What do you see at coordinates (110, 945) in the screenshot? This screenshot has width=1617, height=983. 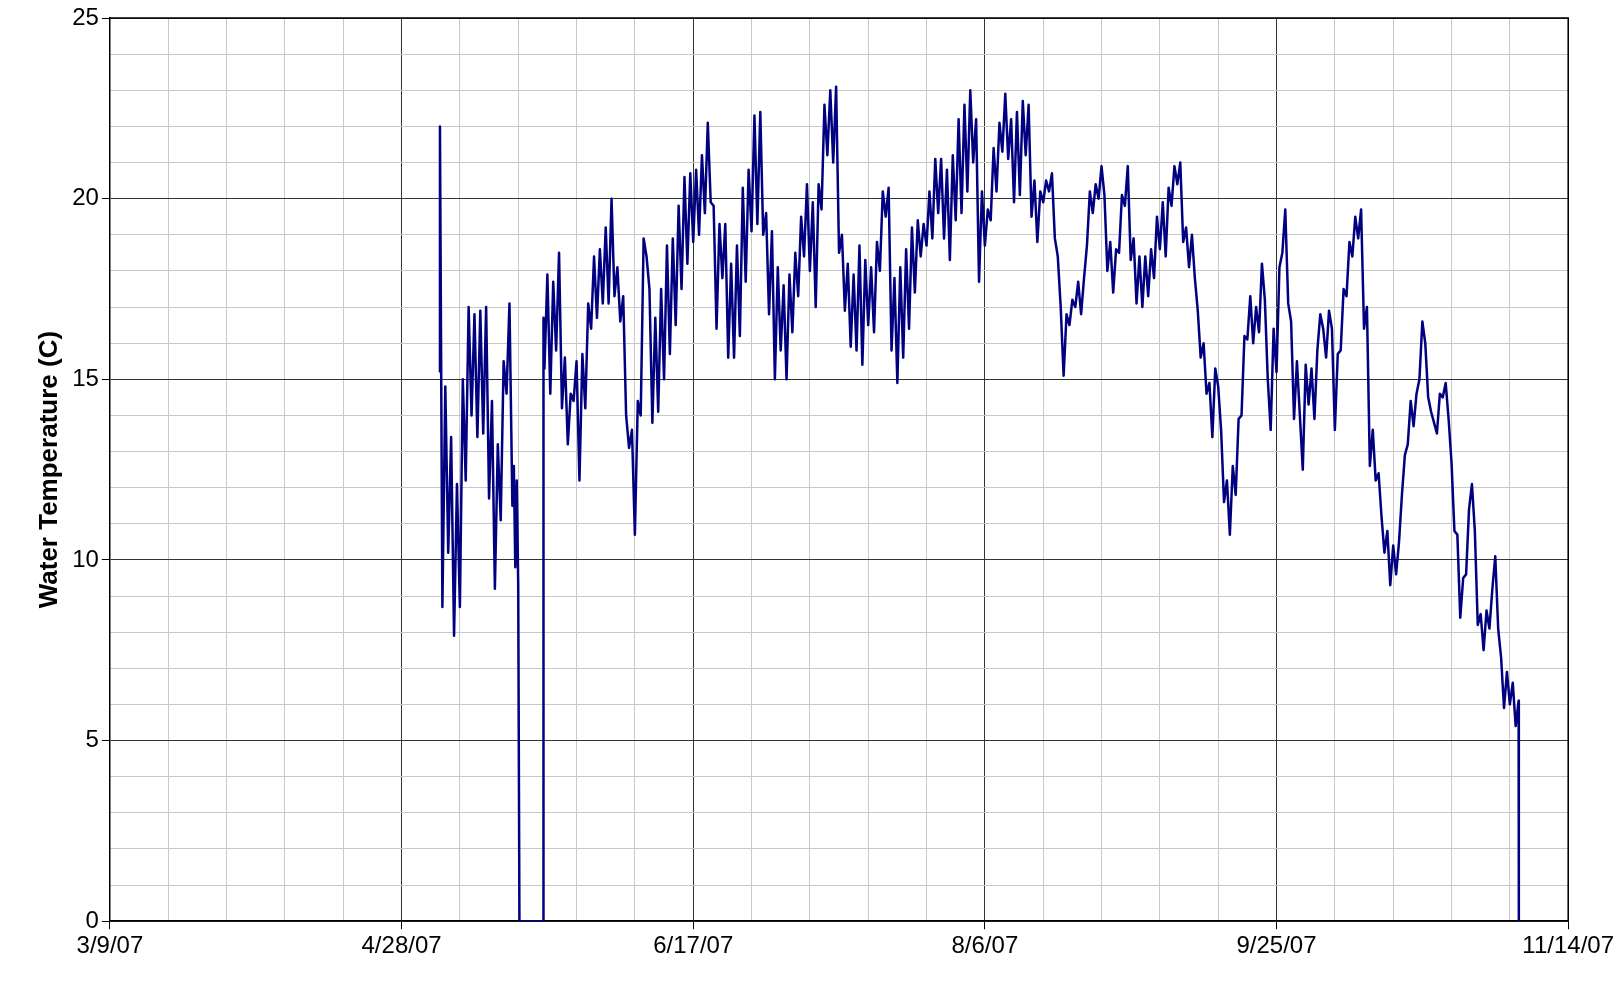 I see `x-tick-label: 3/9/07` at bounding box center [110, 945].